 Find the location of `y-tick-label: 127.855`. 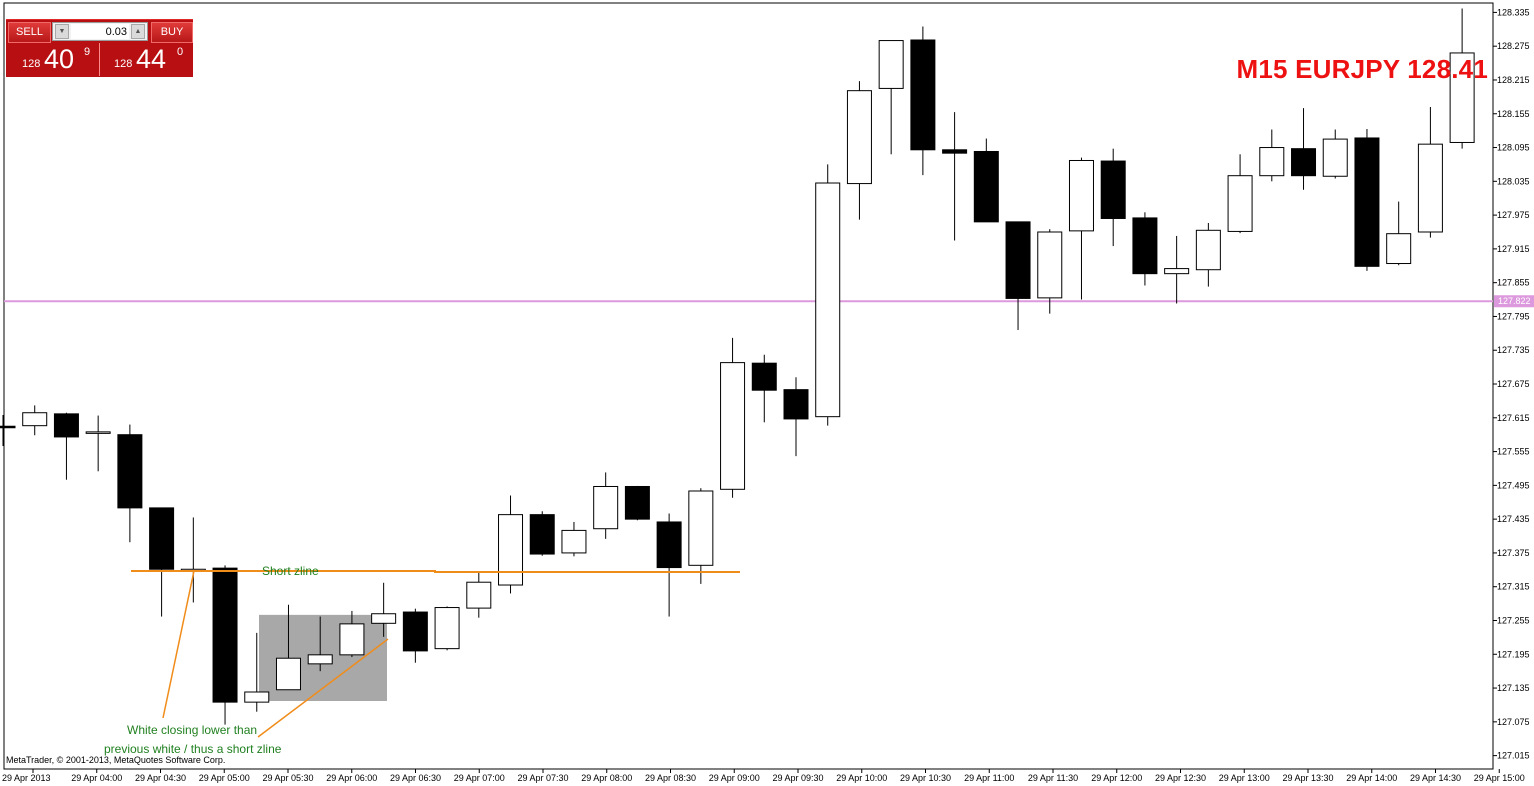

y-tick-label: 127.855 is located at coordinates (1513, 283).